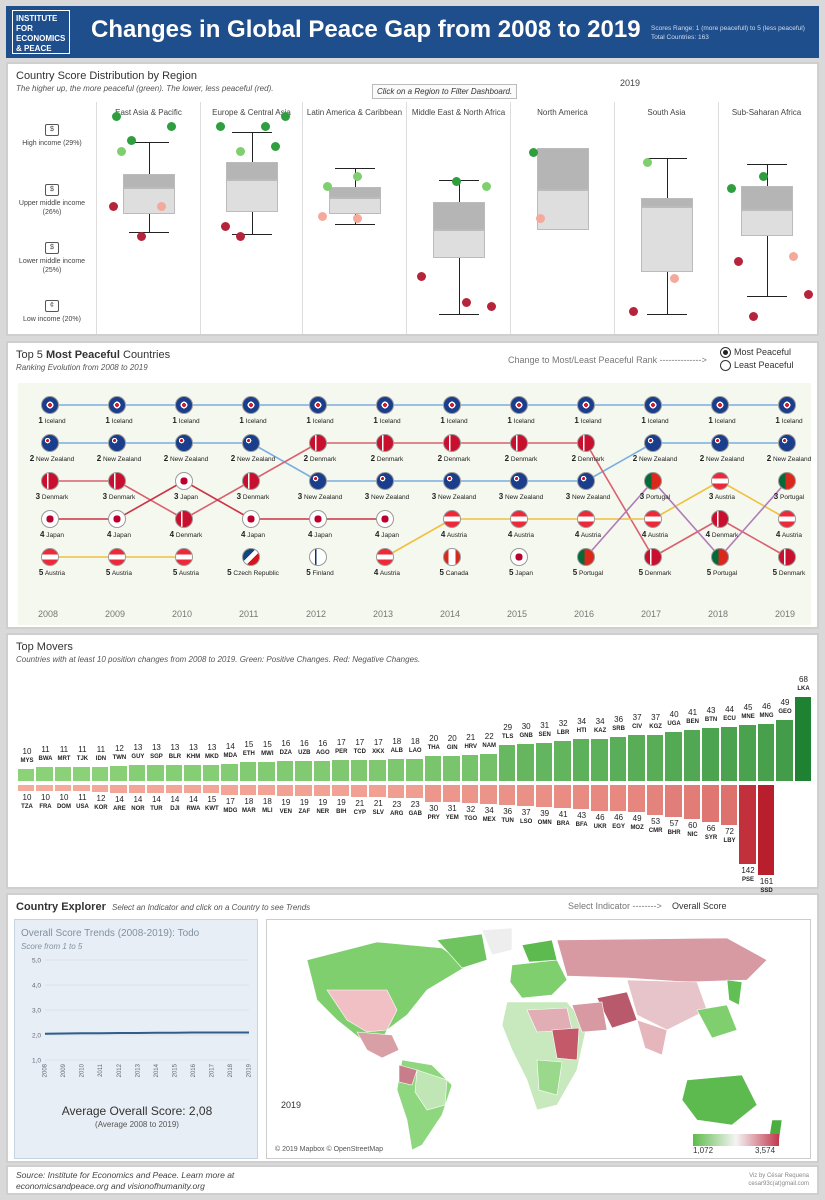 The width and height of the screenshot is (825, 1200). What do you see at coordinates (52, 258) in the screenshot?
I see `income-lower-middle: $ Lower middle income (25%)` at bounding box center [52, 258].